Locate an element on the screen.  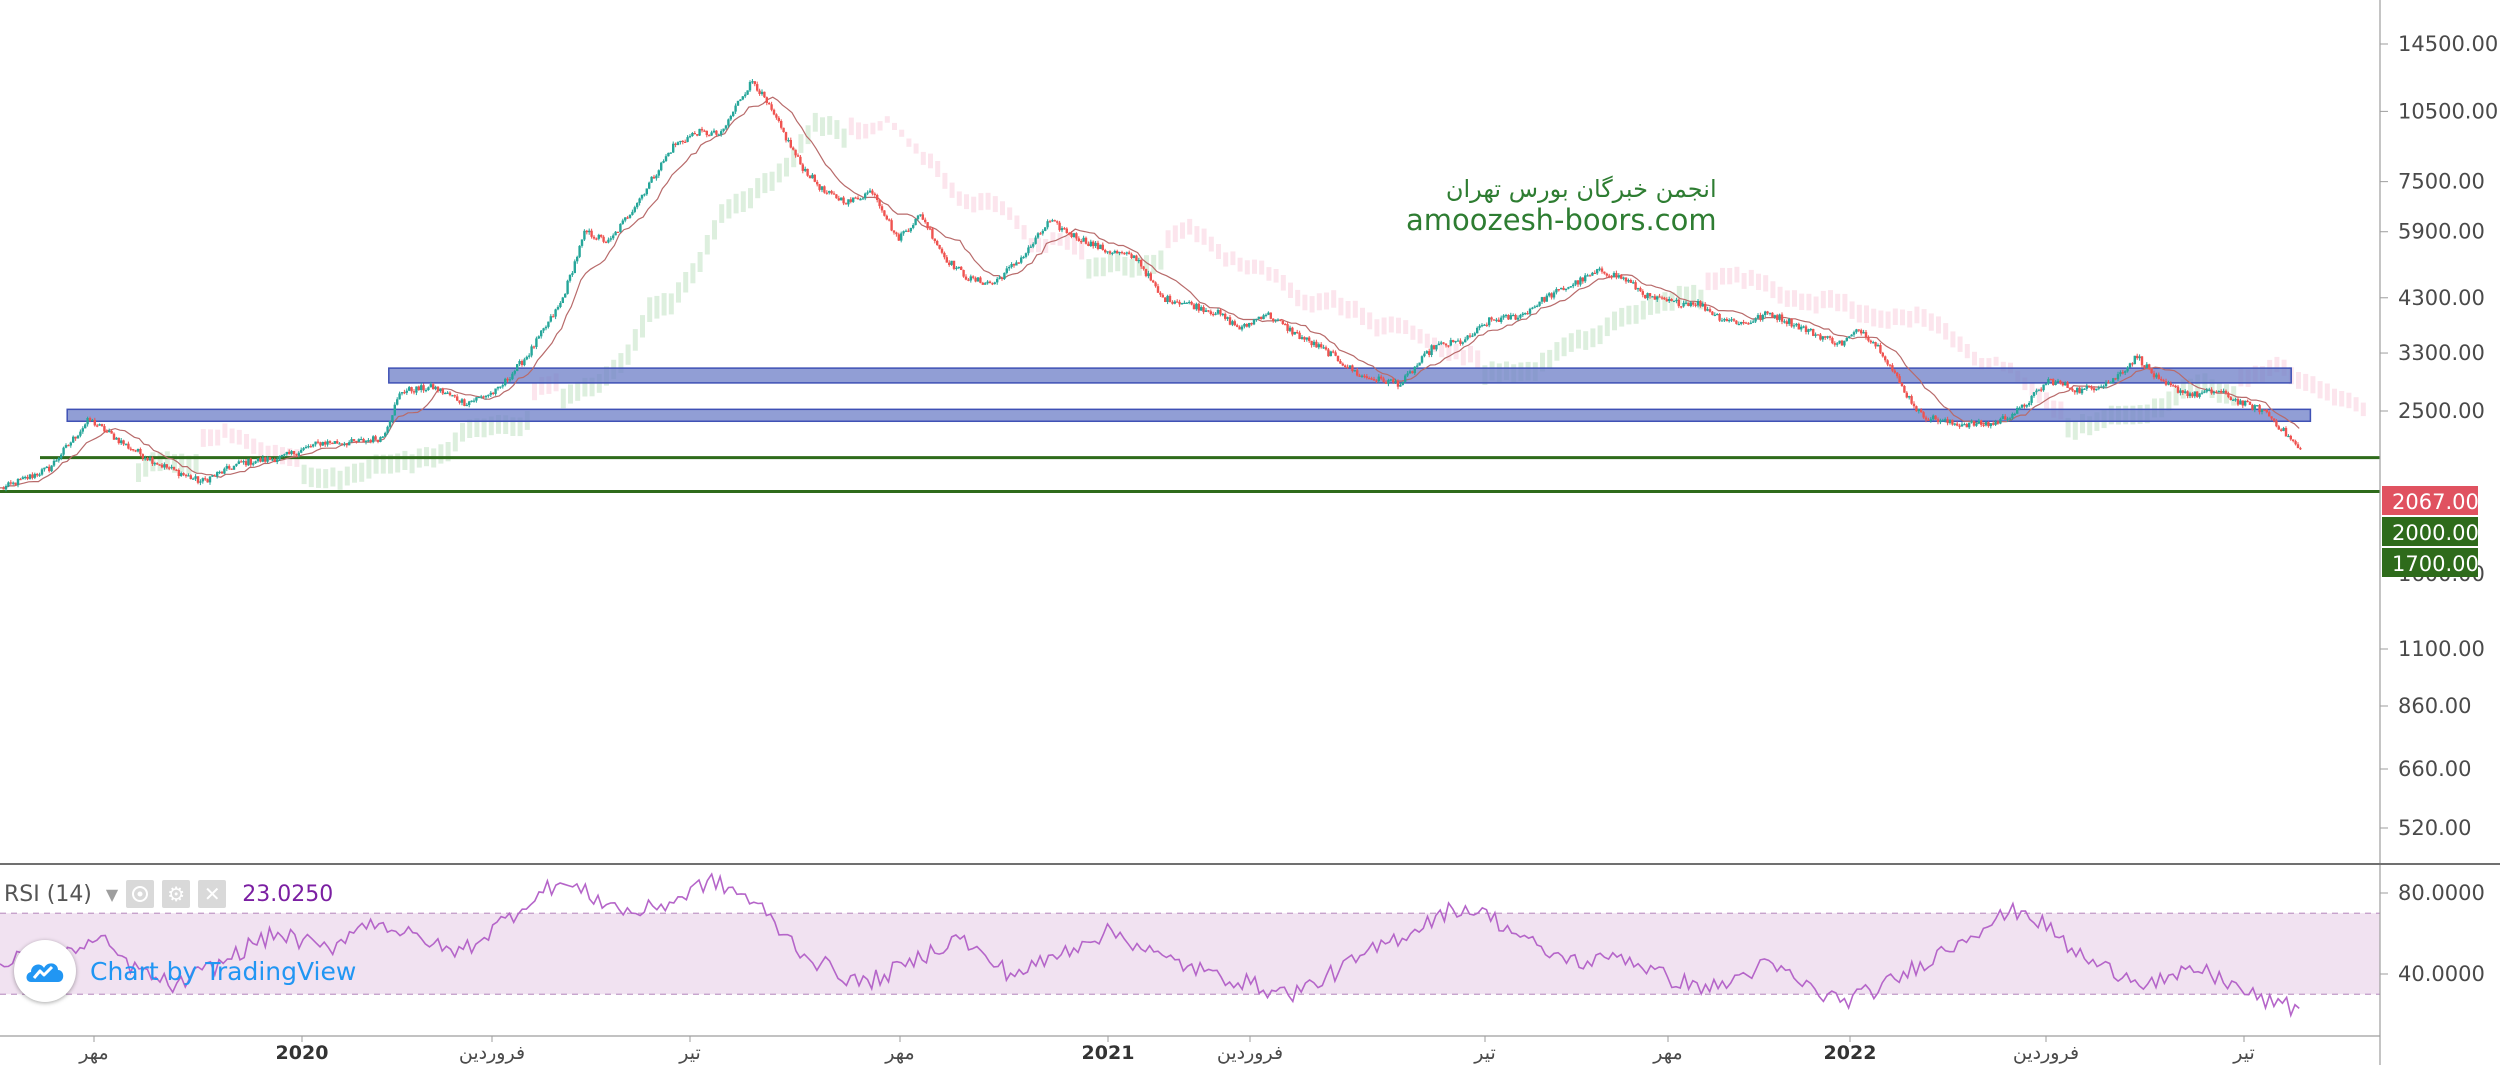
settings-gear-icon: ⚙ is located at coordinates (176, 894).